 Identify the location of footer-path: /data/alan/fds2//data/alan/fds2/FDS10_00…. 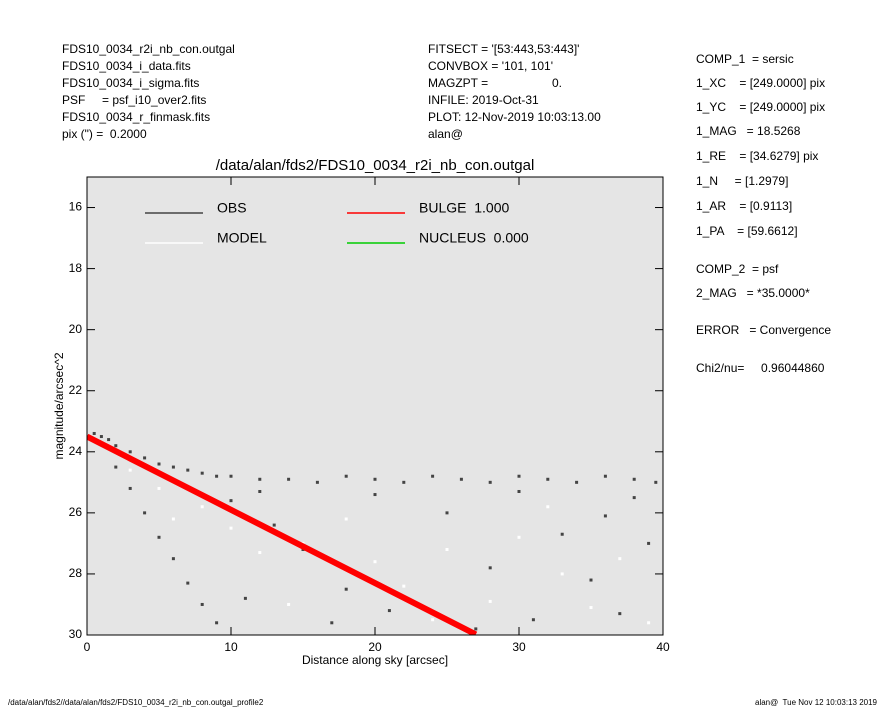
(136, 702).